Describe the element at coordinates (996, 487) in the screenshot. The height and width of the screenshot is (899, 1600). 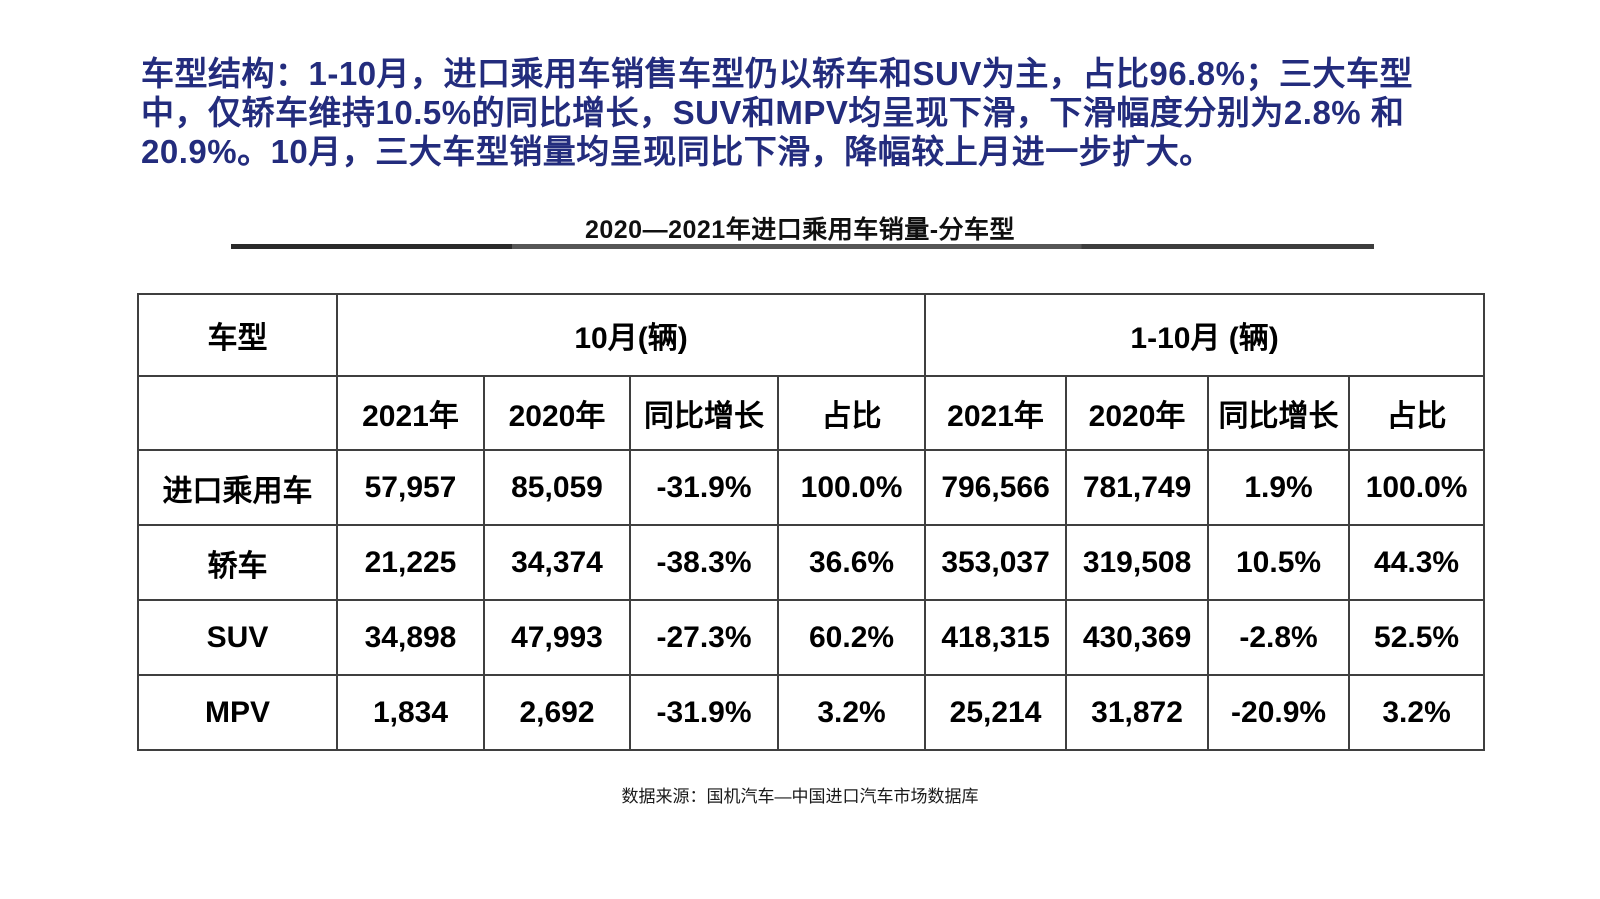
I see `cell: 796,566` at that location.